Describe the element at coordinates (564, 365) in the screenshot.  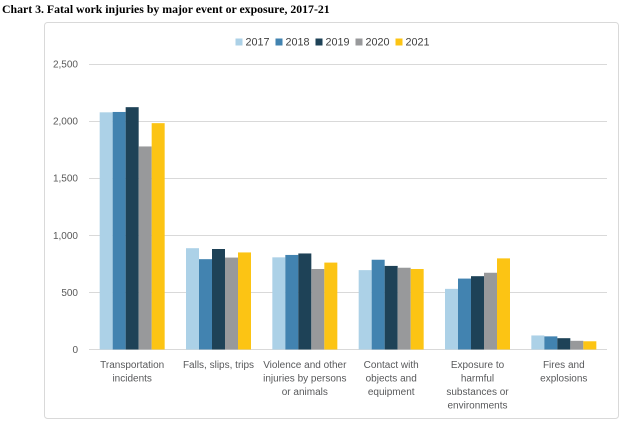
I see `svg-text: Fires and` at that location.